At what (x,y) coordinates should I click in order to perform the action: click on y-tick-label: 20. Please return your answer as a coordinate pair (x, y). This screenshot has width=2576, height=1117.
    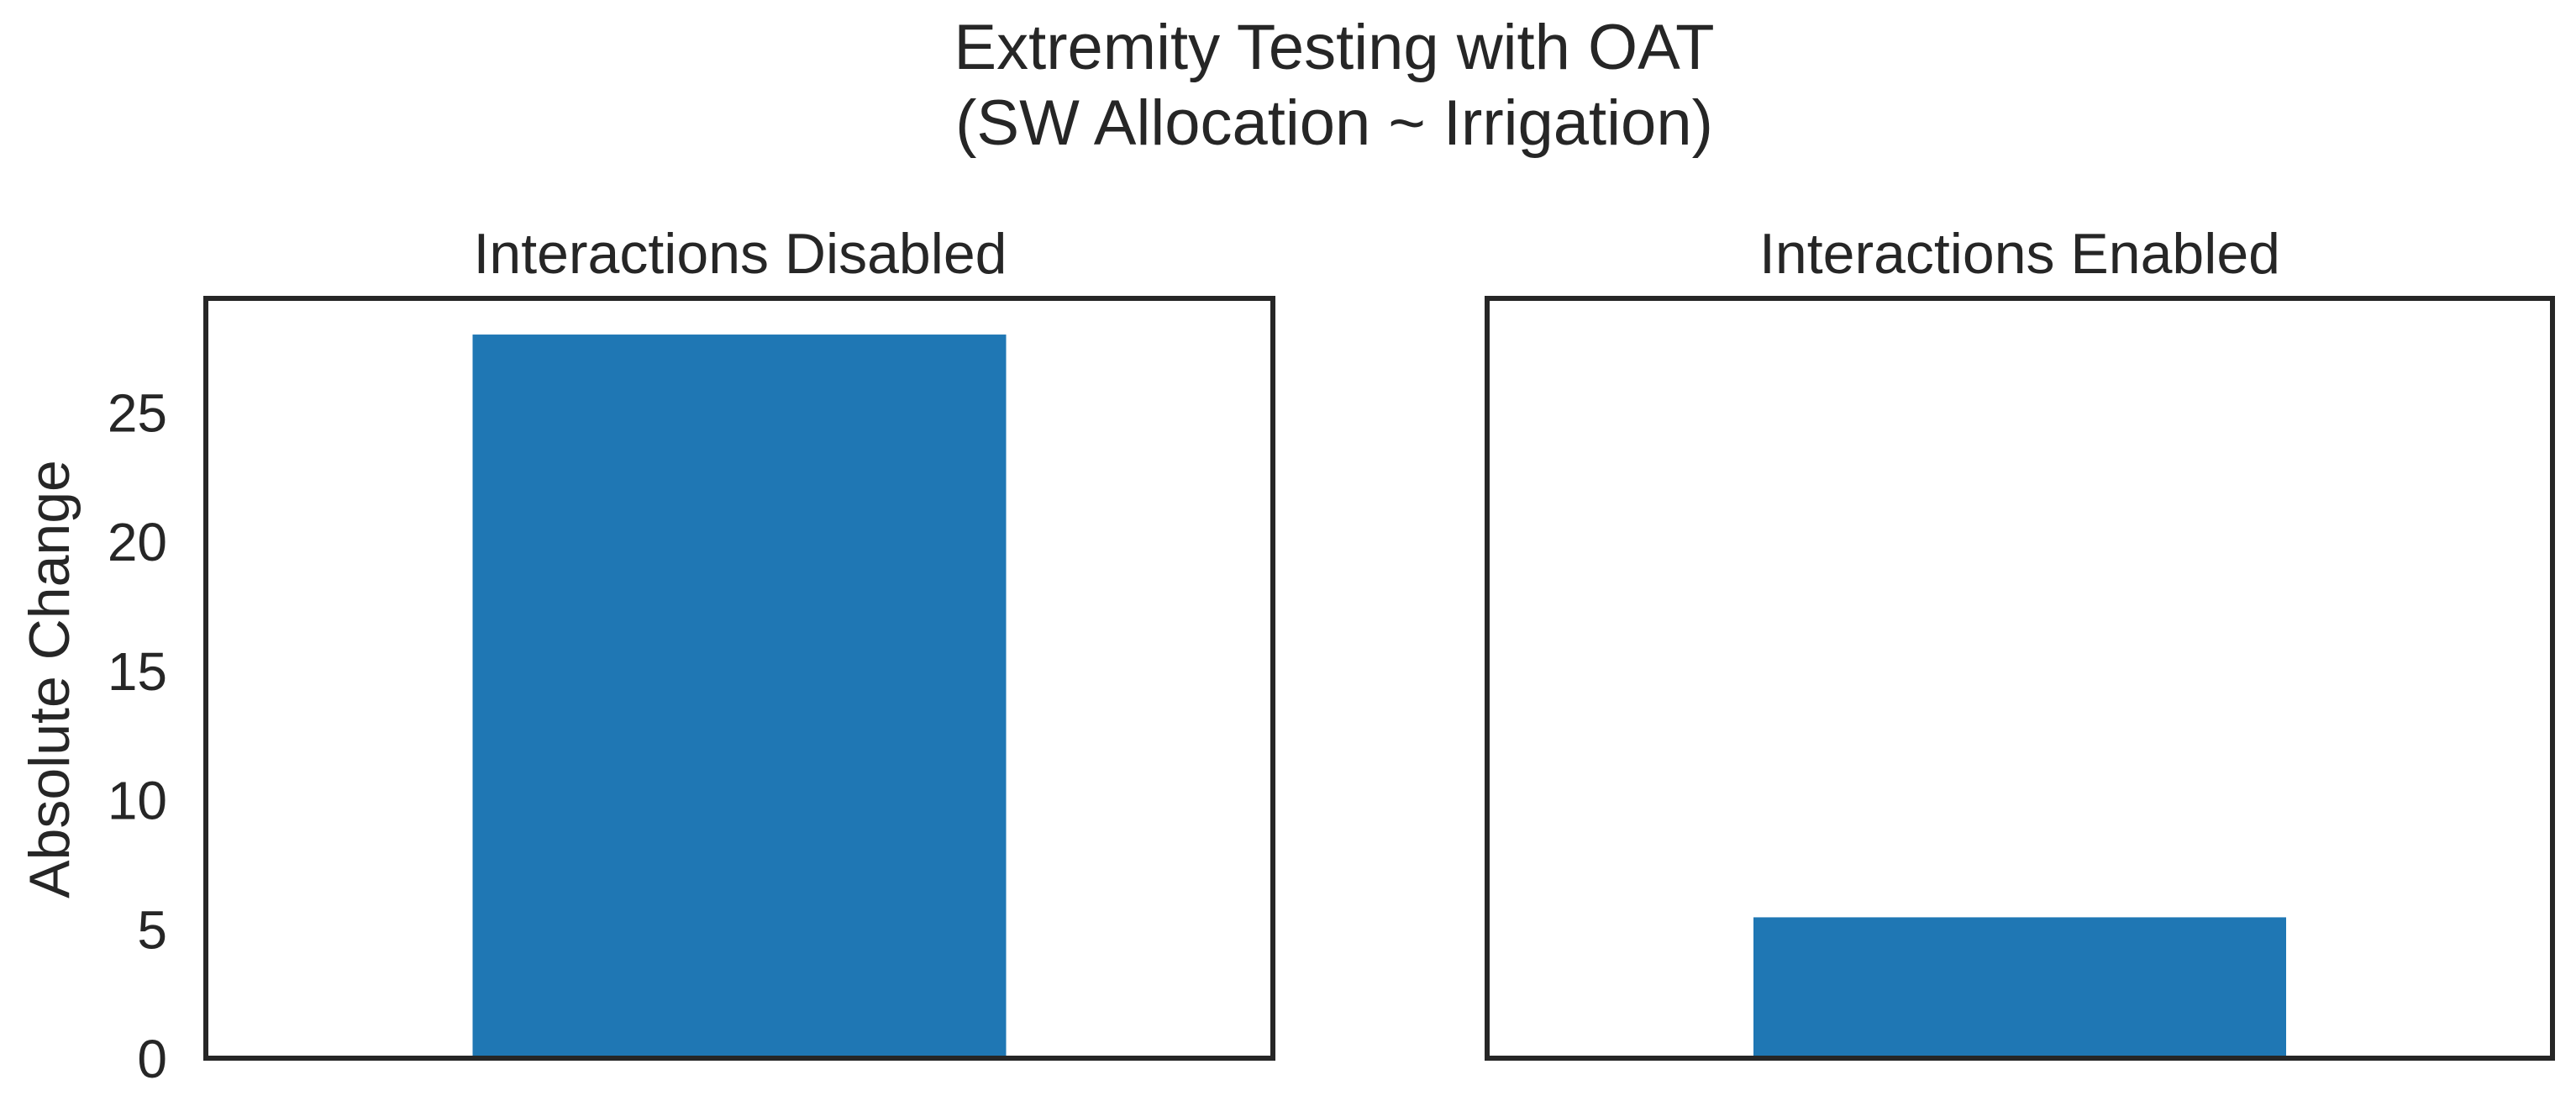
    Looking at the image, I should click on (137, 542).